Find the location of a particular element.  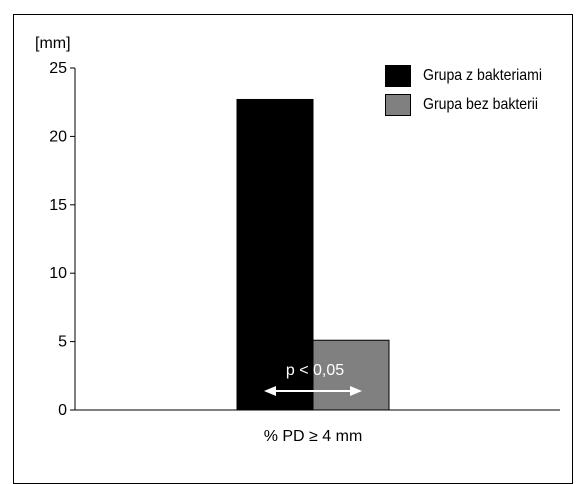

y-tick-label: 5 is located at coordinates (62, 342).